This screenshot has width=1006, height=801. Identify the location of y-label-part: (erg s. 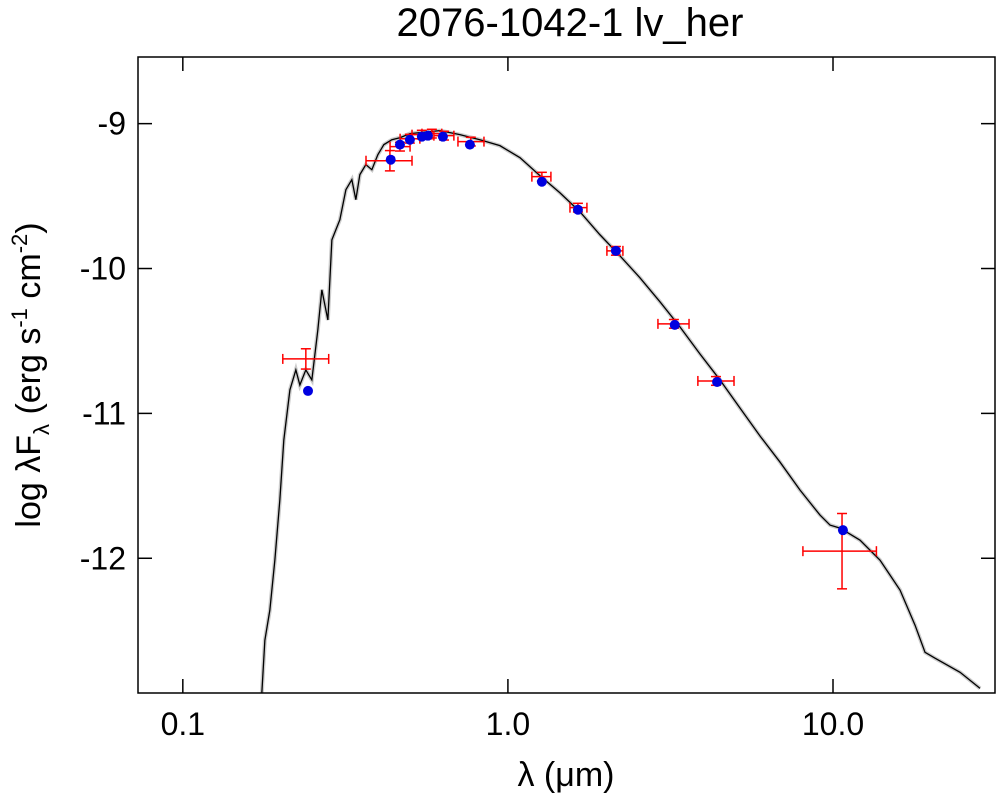
(29, 376).